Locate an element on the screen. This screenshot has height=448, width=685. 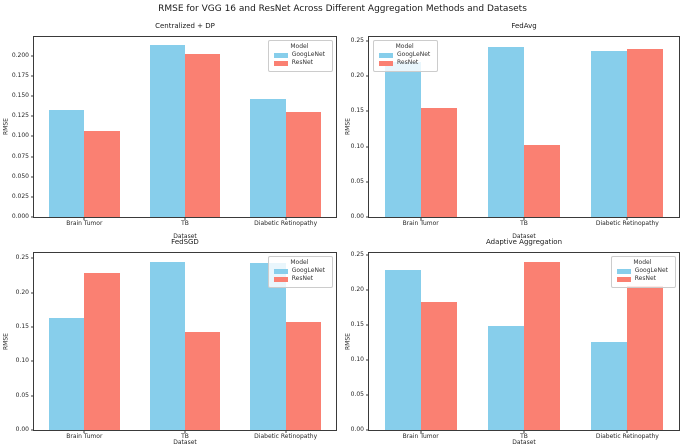
y-tick-label: 0.25 is located at coordinates (357, 254).